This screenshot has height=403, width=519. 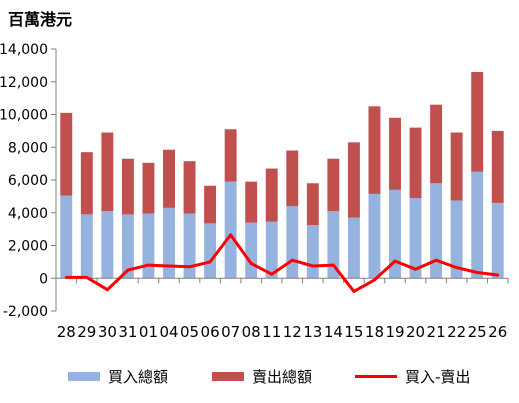 What do you see at coordinates (292, 332) in the screenshot?
I see `x-tick-label: 12` at bounding box center [292, 332].